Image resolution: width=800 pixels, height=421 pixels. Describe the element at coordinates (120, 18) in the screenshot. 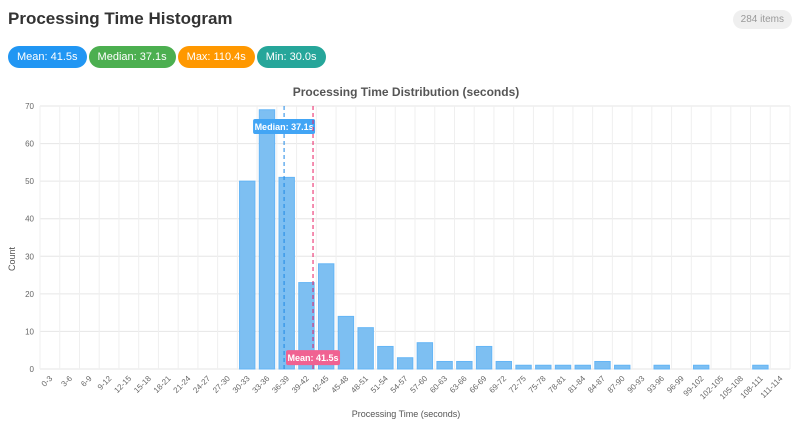

I see `page-title: Processing Time Histogram` at that location.